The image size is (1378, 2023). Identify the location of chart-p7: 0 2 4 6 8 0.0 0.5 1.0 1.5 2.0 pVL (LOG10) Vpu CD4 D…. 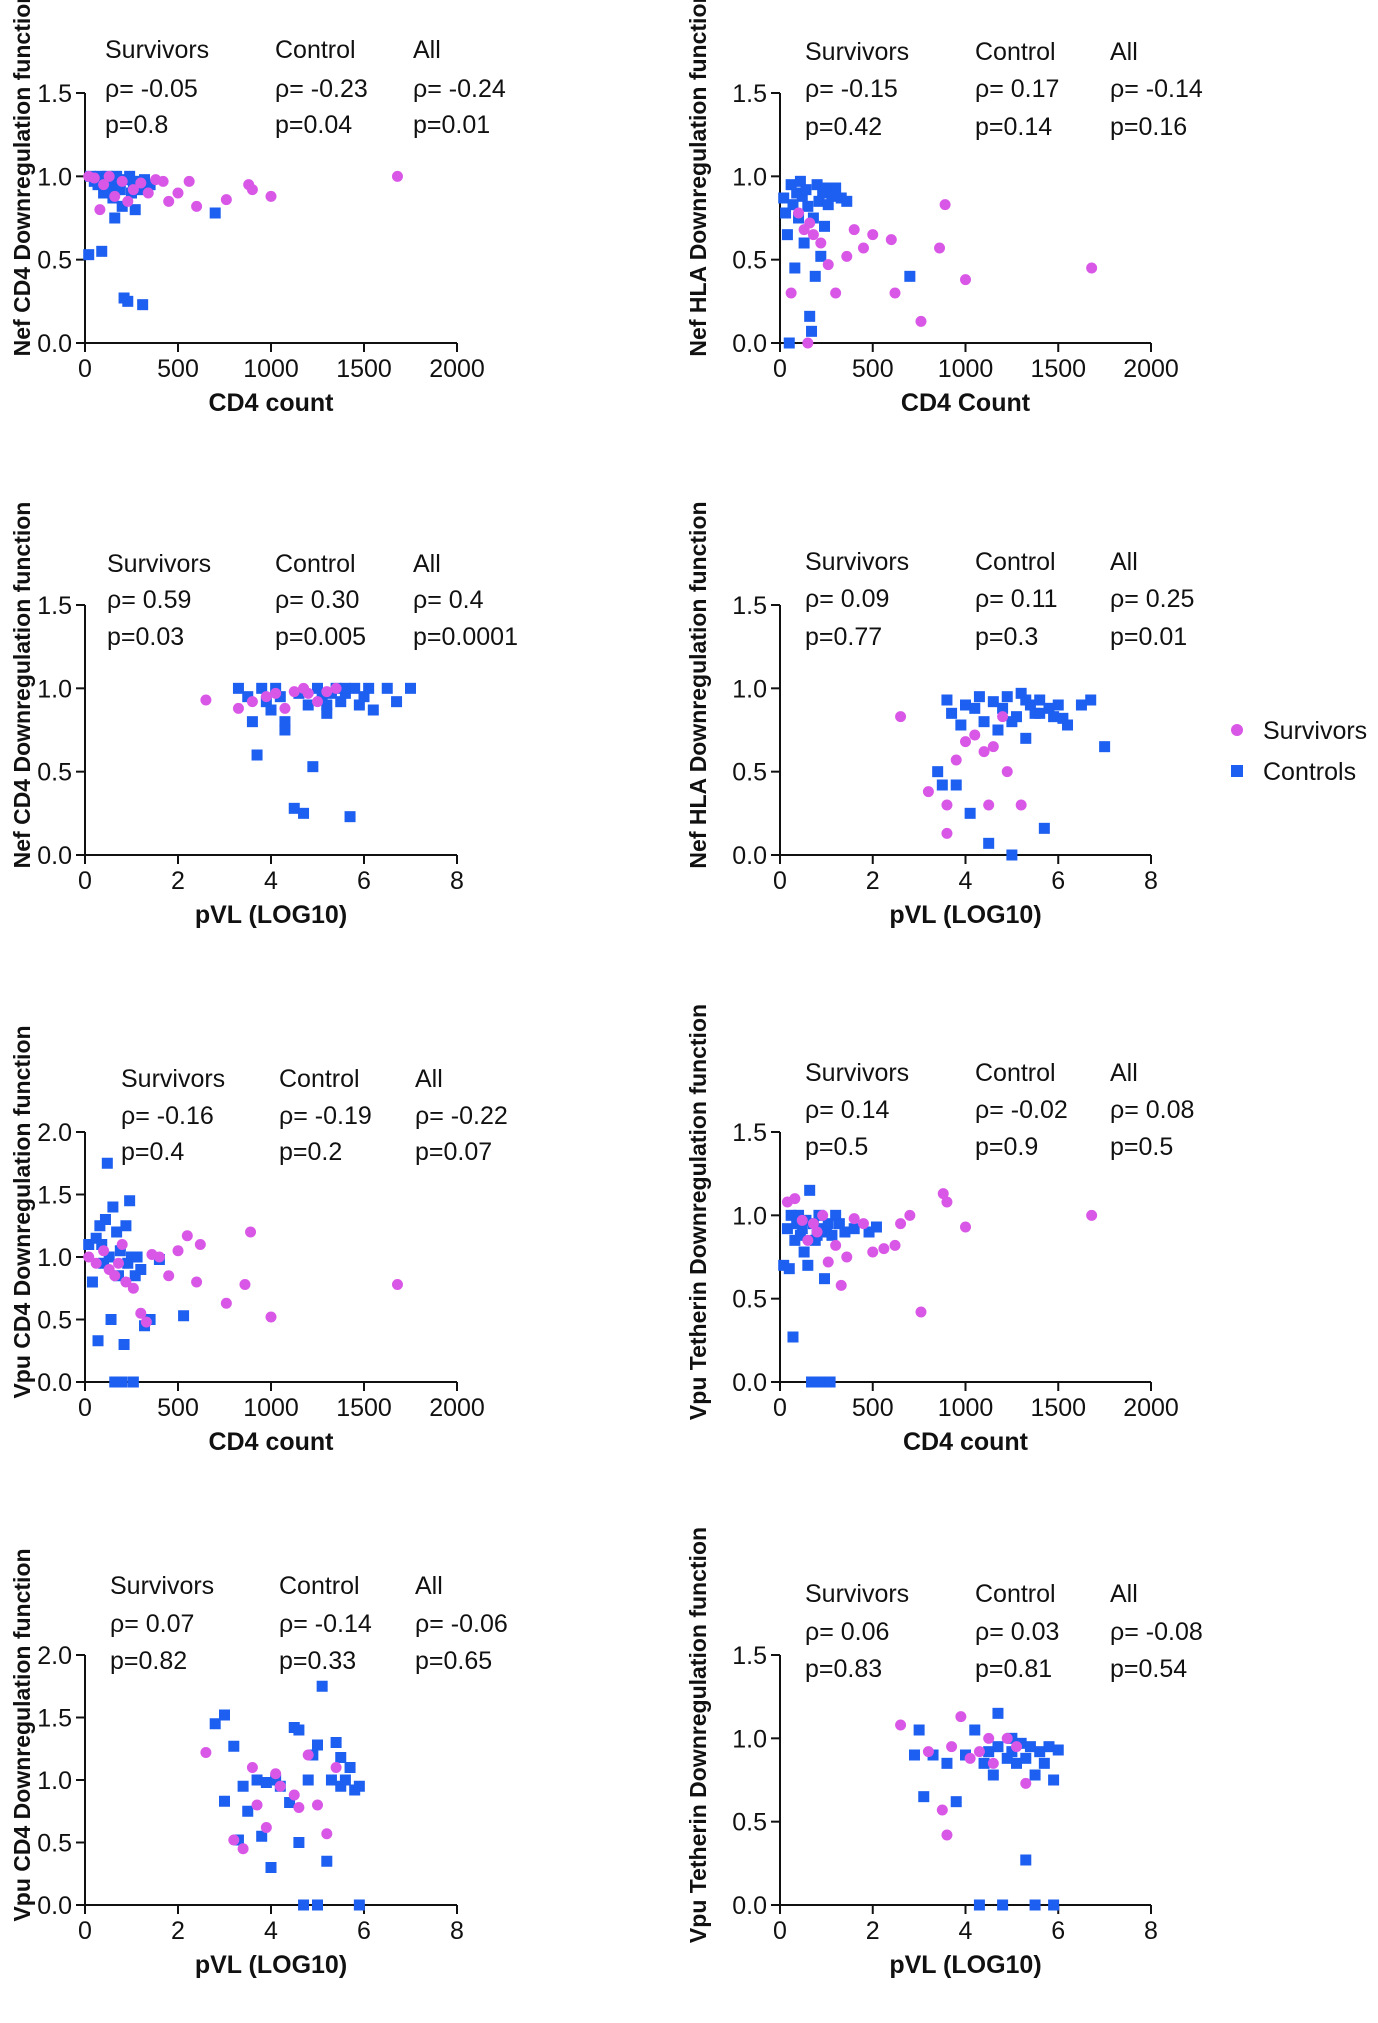
(258, 1763).